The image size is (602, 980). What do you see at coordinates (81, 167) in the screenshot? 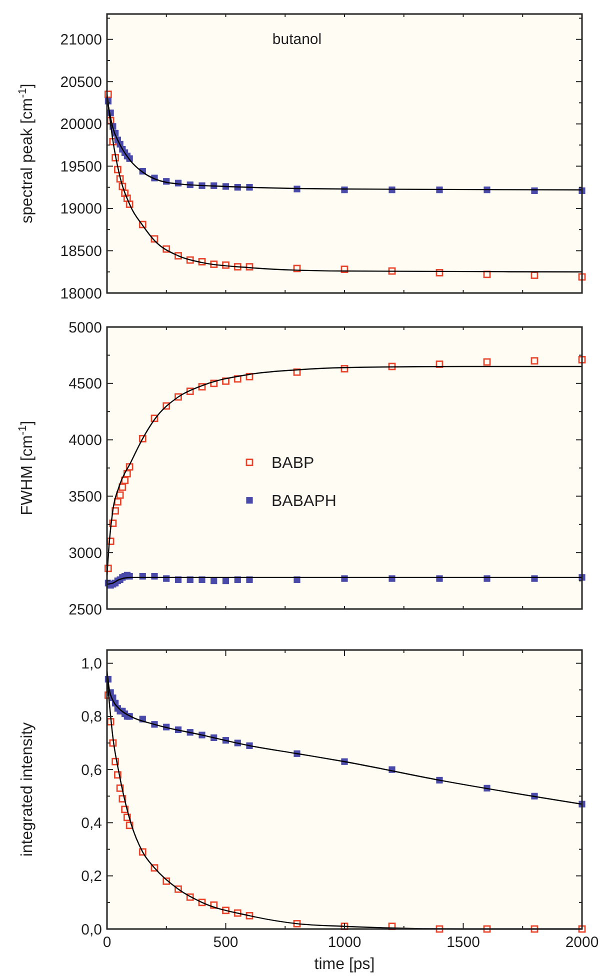
I see `y-tick-label: 19500` at bounding box center [81, 167].